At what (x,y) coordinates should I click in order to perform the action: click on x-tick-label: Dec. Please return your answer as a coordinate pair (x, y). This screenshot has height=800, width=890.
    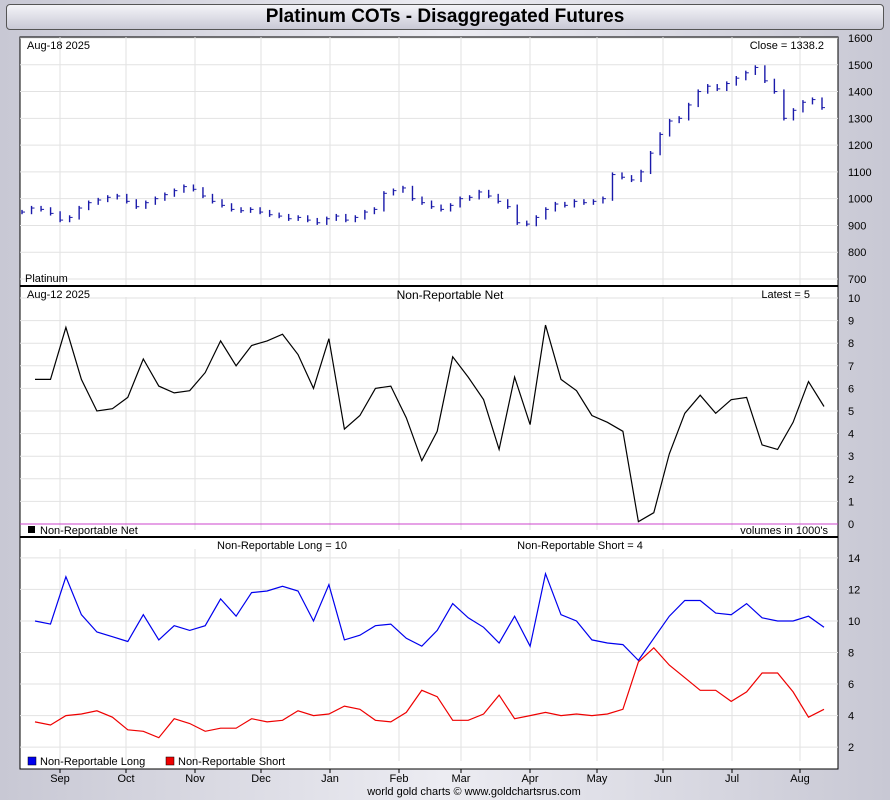
    Looking at the image, I should click on (261, 779).